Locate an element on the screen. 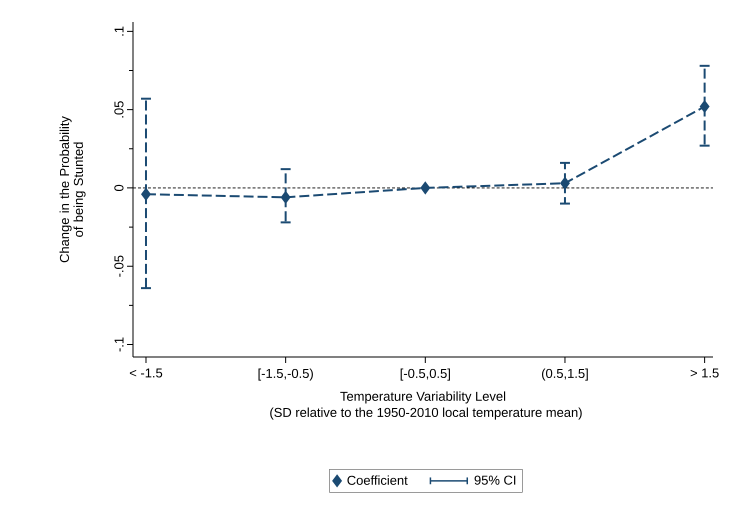  x-tick-label: [-1.5,-0.5) is located at coordinates (285, 374).